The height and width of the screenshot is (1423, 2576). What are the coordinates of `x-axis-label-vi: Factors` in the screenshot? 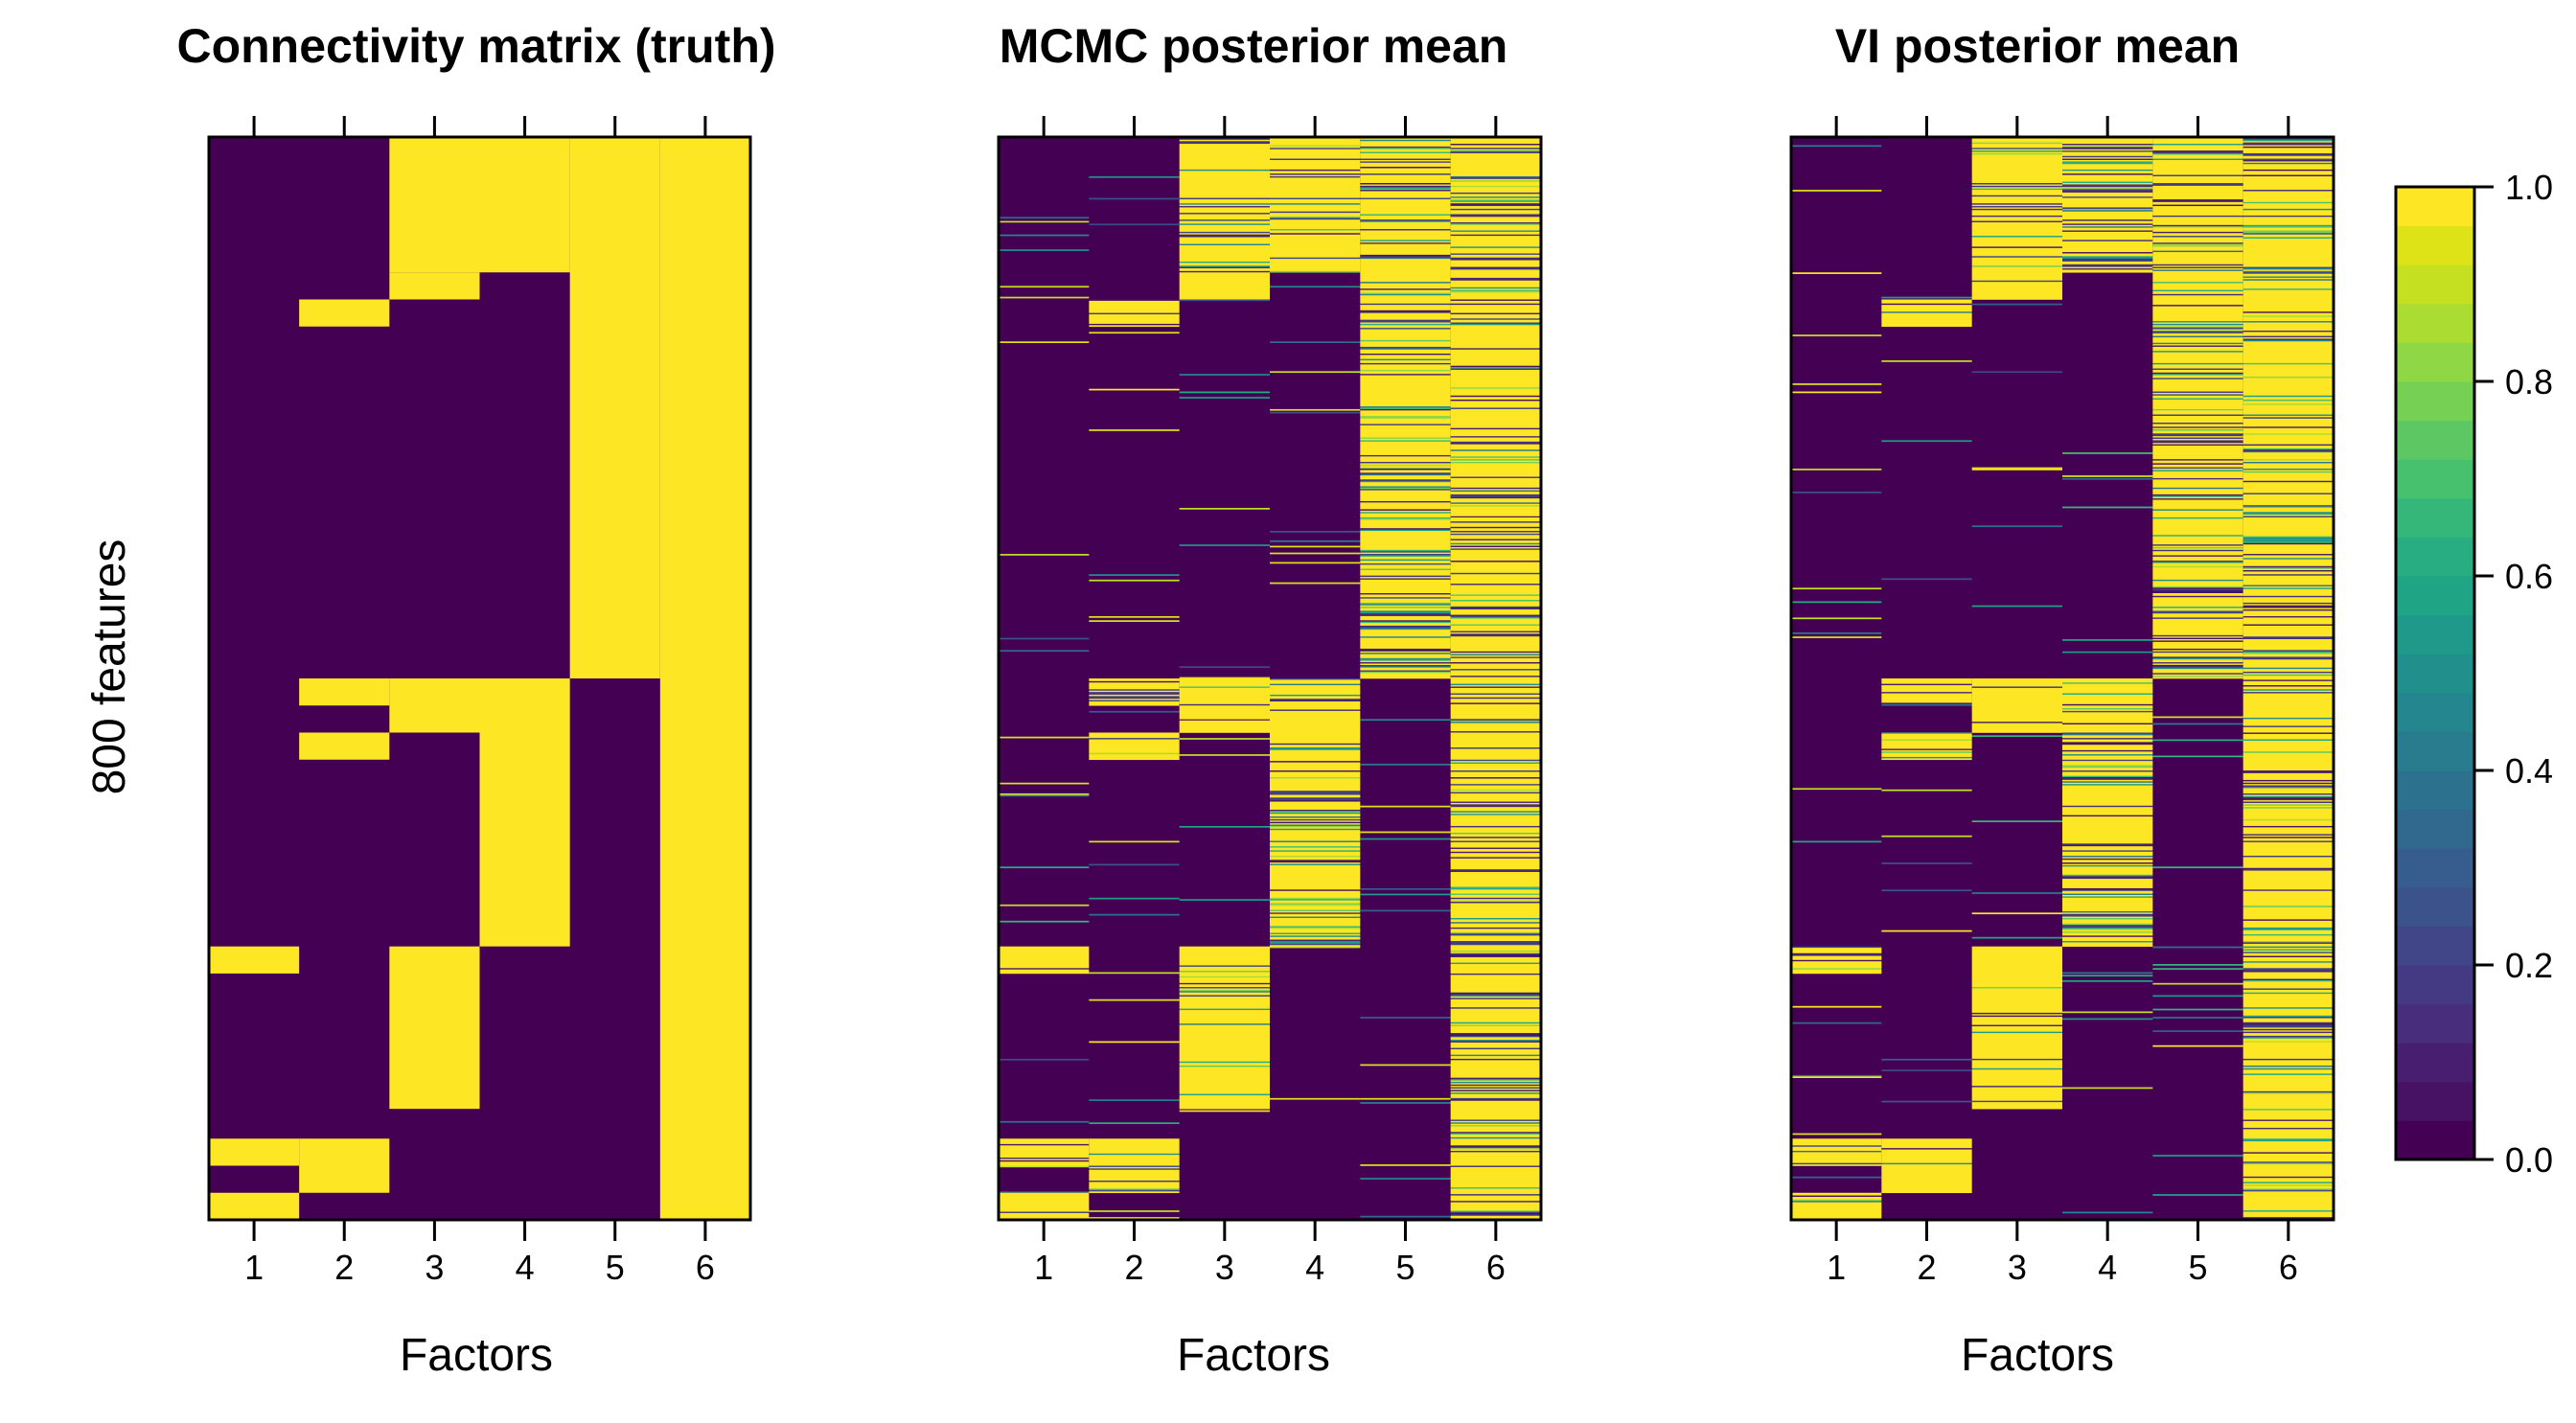 It's located at (2037, 1355).